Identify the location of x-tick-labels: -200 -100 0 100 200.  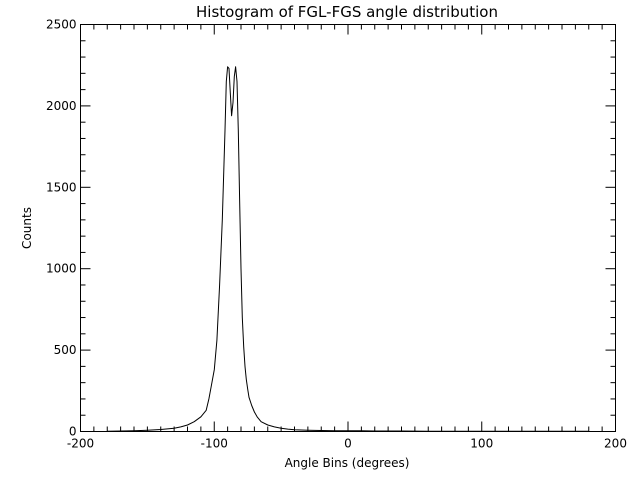
(347, 444).